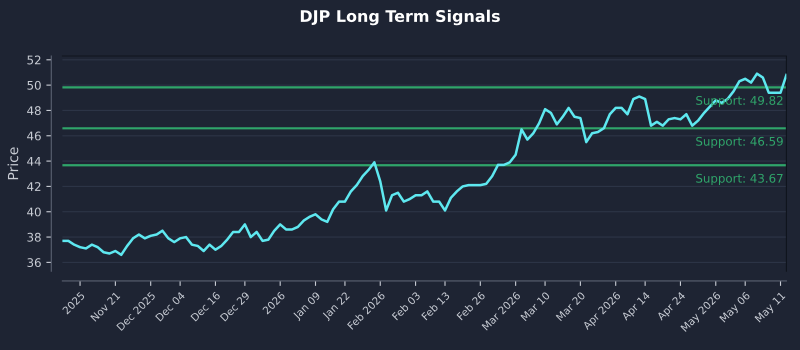 The height and width of the screenshot is (350, 800). Describe the element at coordinates (34, 85) in the screenshot. I see `y-tick-label: 50` at that location.